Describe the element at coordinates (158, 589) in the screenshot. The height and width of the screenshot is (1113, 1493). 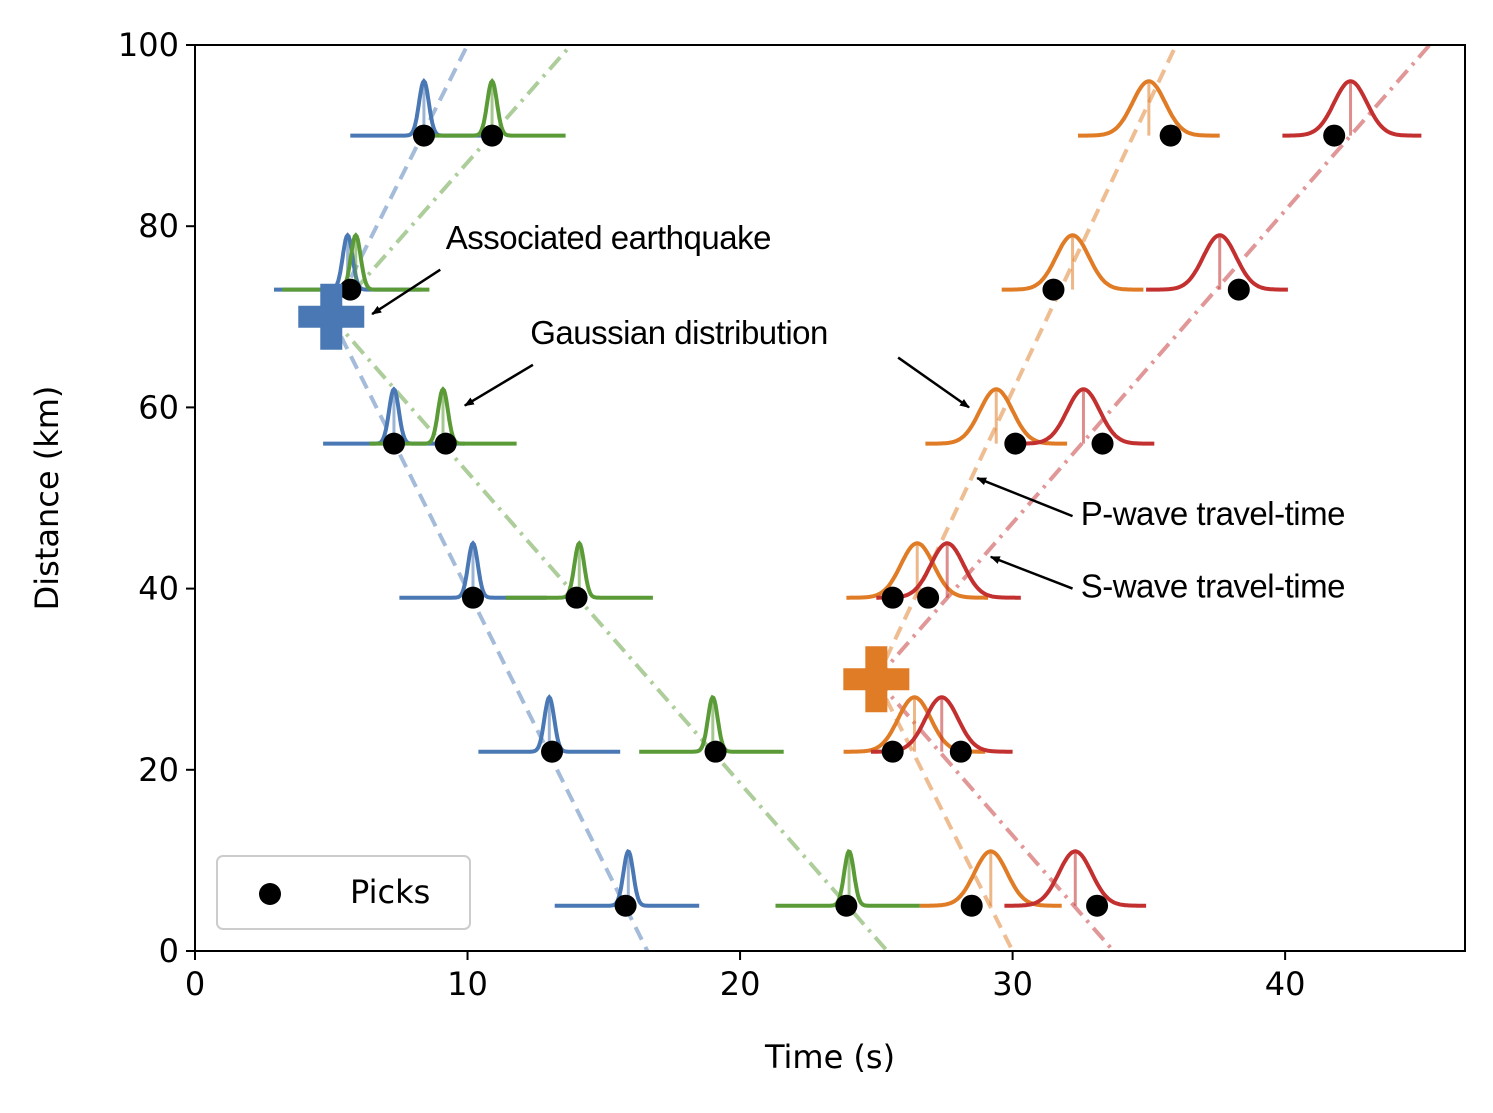
I see `y-tick-label: 40` at that location.